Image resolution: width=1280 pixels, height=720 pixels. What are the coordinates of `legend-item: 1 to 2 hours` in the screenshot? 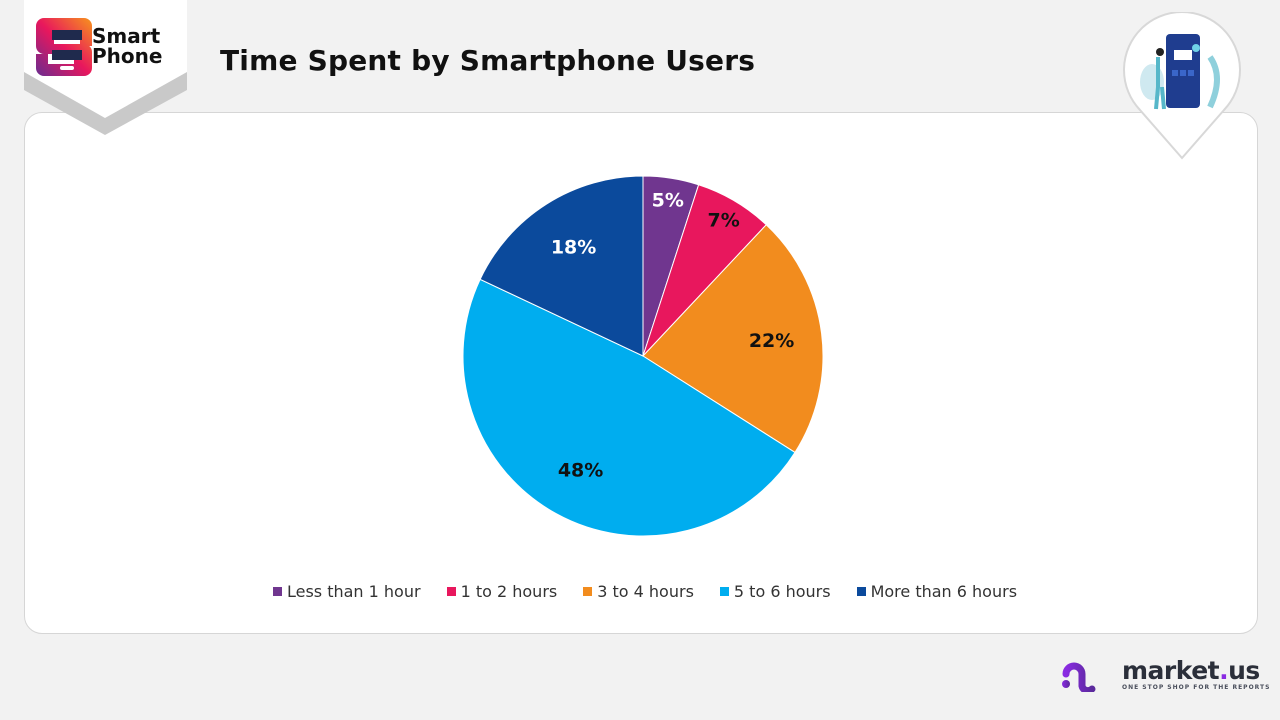 It's located at (502, 591).